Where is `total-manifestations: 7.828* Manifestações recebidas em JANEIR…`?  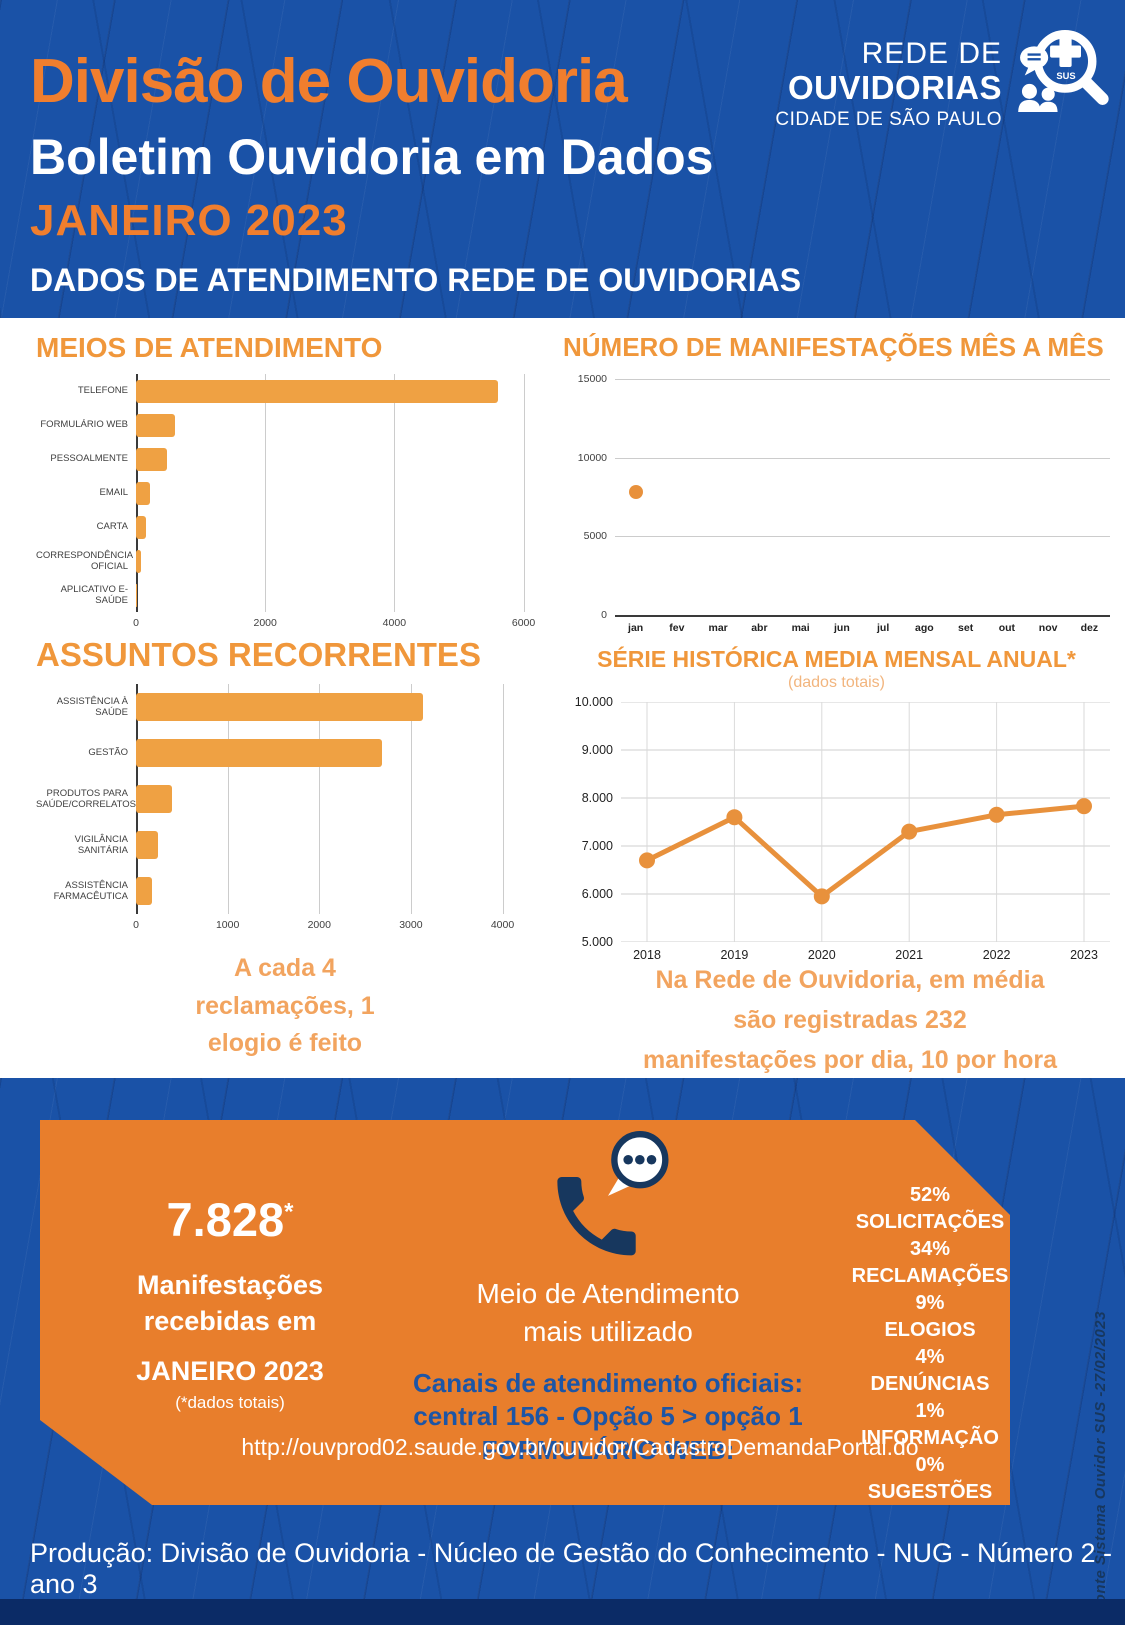 total-manifestations: 7.828* Manifestações recebidas em JANEIR… is located at coordinates (230, 1302).